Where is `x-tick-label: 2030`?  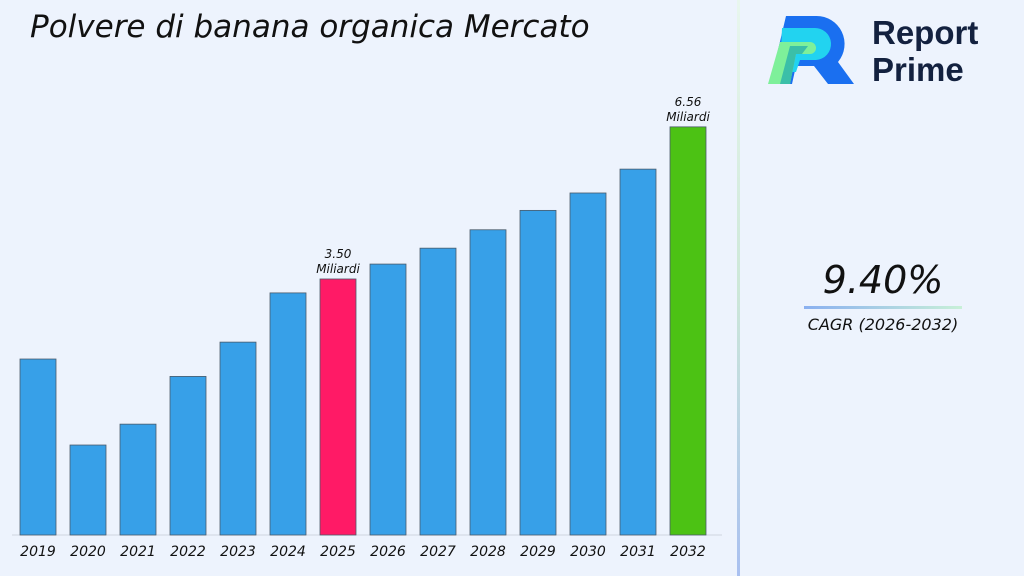
x-tick-label: 2030 is located at coordinates (588, 552).